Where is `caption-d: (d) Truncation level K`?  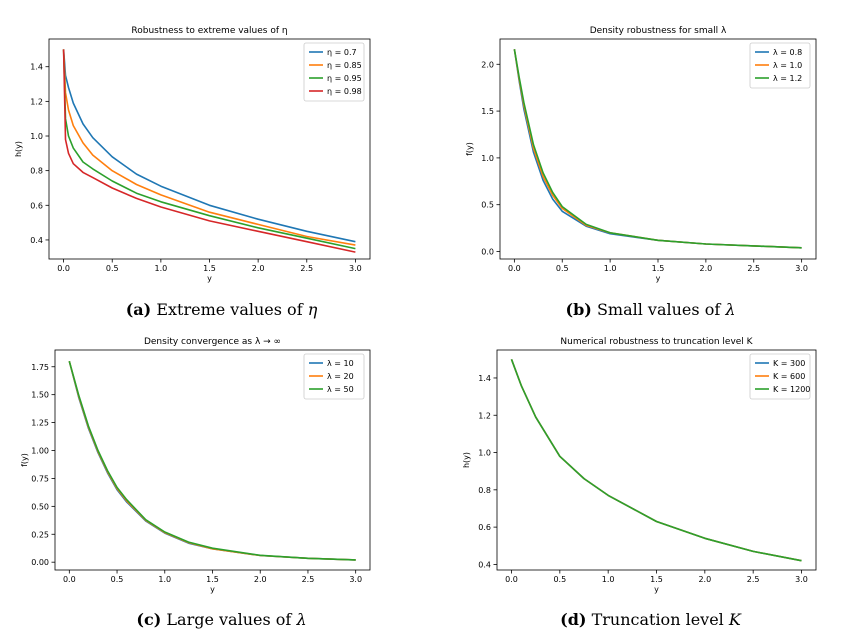
caption-d: (d) Truncation level K is located at coordinates (650, 619).